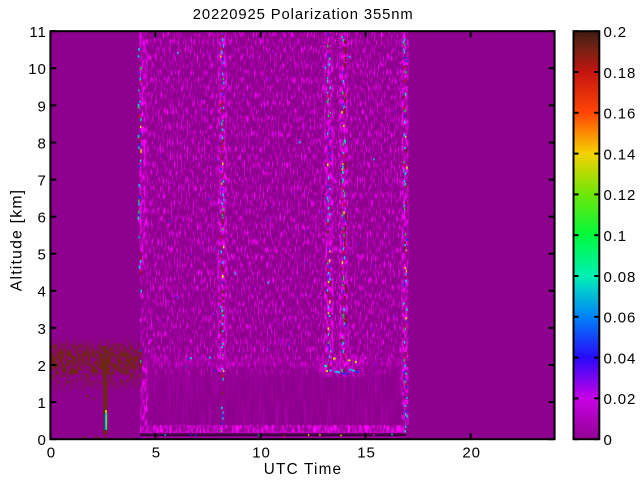 This screenshot has height=480, width=640. Describe the element at coordinates (42, 143) in the screenshot. I see `svg-text: 8` at that location.